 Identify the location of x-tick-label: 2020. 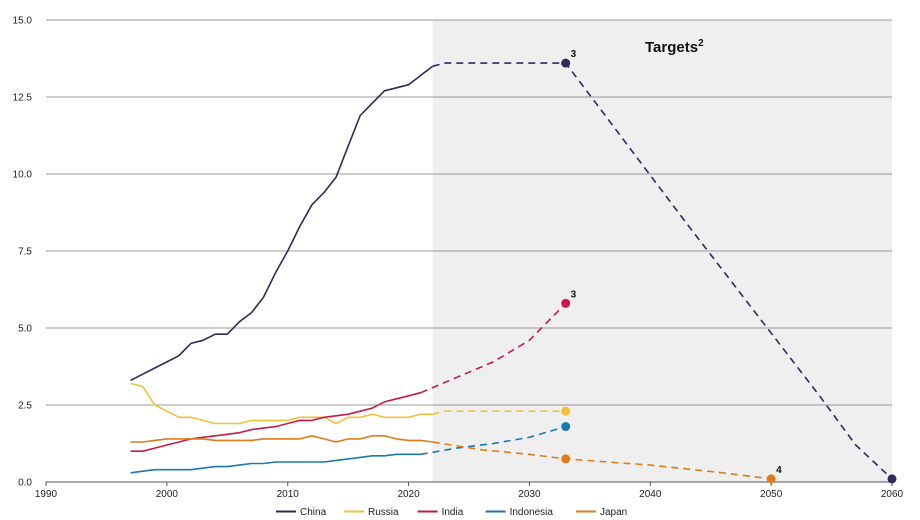
(408, 494).